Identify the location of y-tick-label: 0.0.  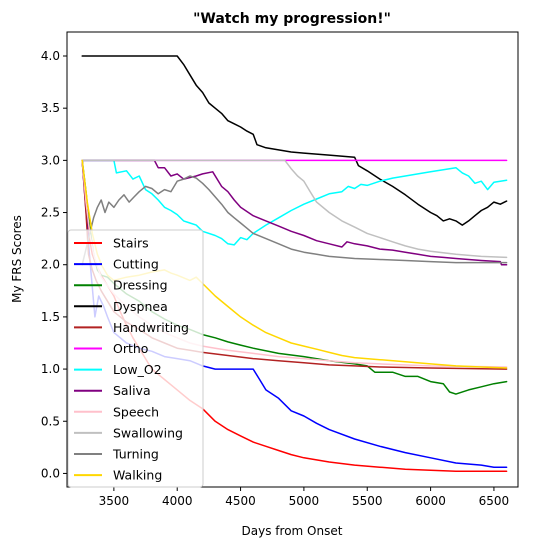
(50, 473).